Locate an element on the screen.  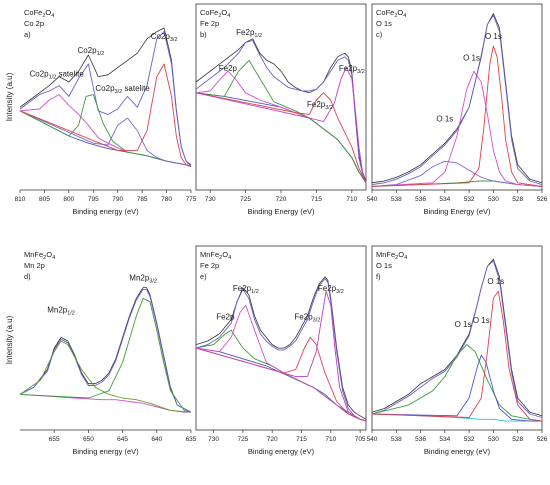
peak-label: Co2p3/2 is located at coordinates (164, 37).